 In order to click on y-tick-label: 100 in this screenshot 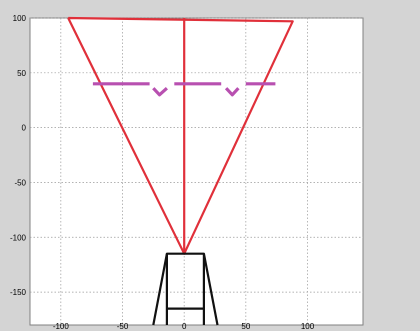, I will do `click(20, 18)`.